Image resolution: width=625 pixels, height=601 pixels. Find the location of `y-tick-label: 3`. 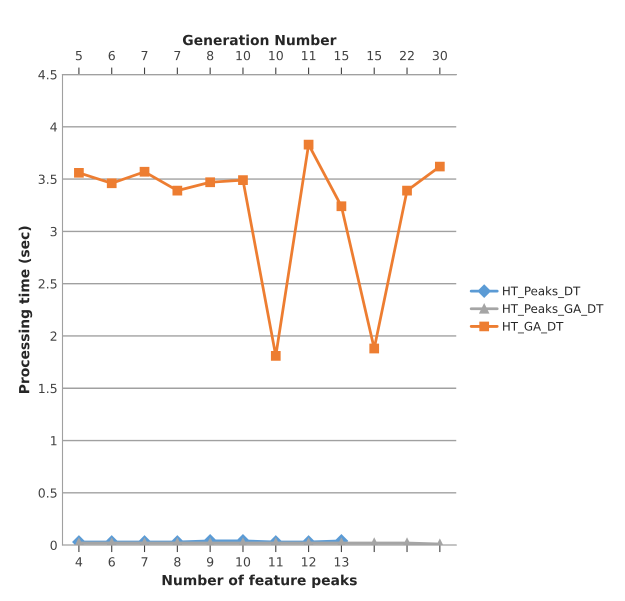

y-tick-label: 3 is located at coordinates (53, 231).